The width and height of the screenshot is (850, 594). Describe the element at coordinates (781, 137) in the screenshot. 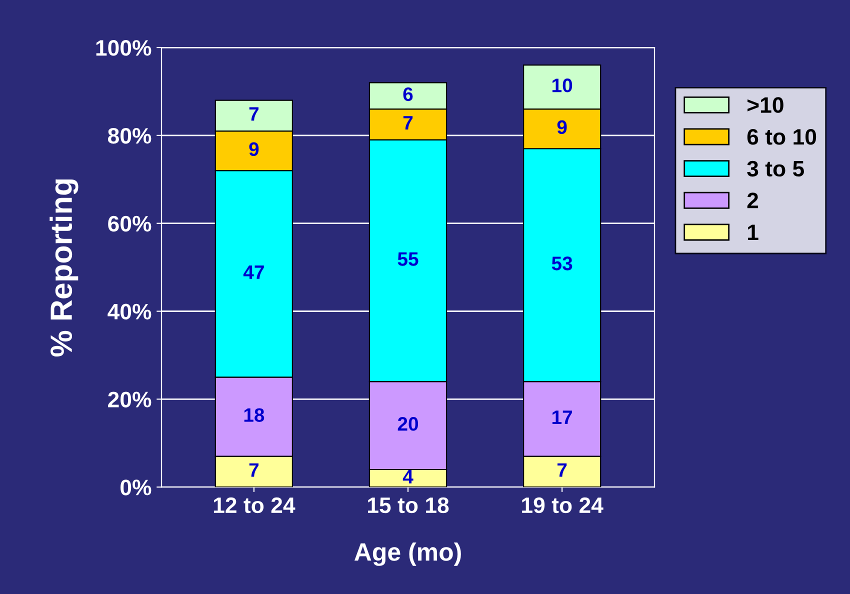

I see `legend-label: 6 to 10` at that location.